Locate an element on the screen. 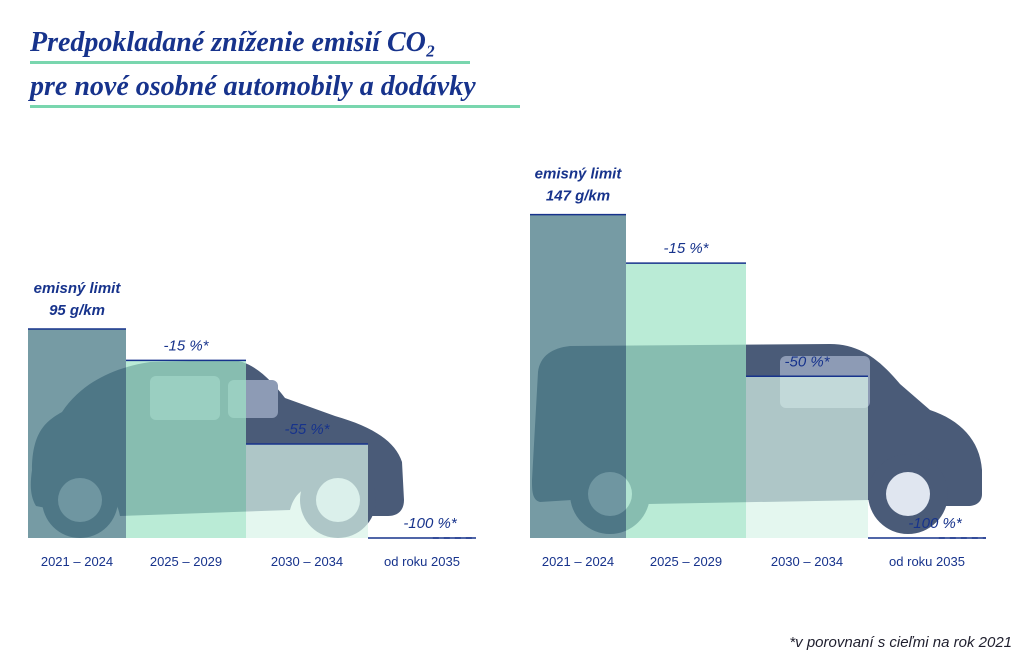  van-data-label-3: -50 %* is located at coordinates (807, 361).